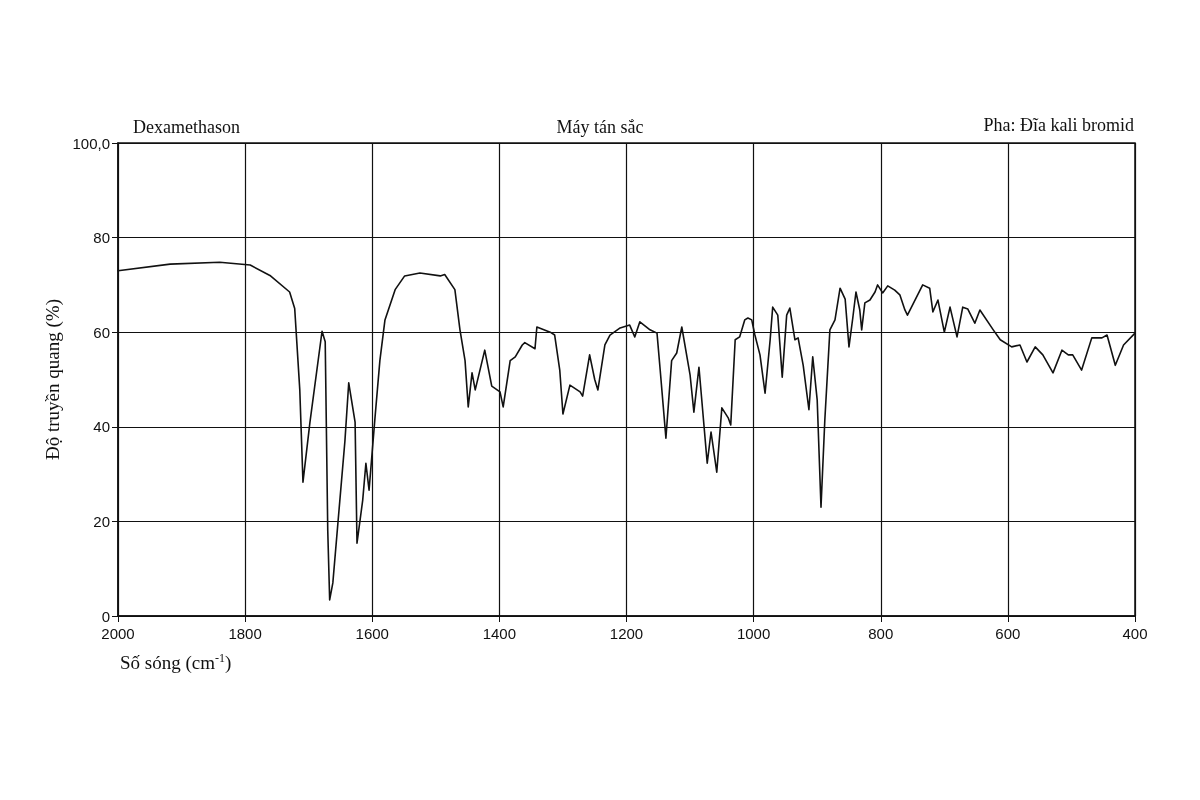  Describe the element at coordinates (499, 633) in the screenshot. I see `x-tick-label: 1400` at that location.